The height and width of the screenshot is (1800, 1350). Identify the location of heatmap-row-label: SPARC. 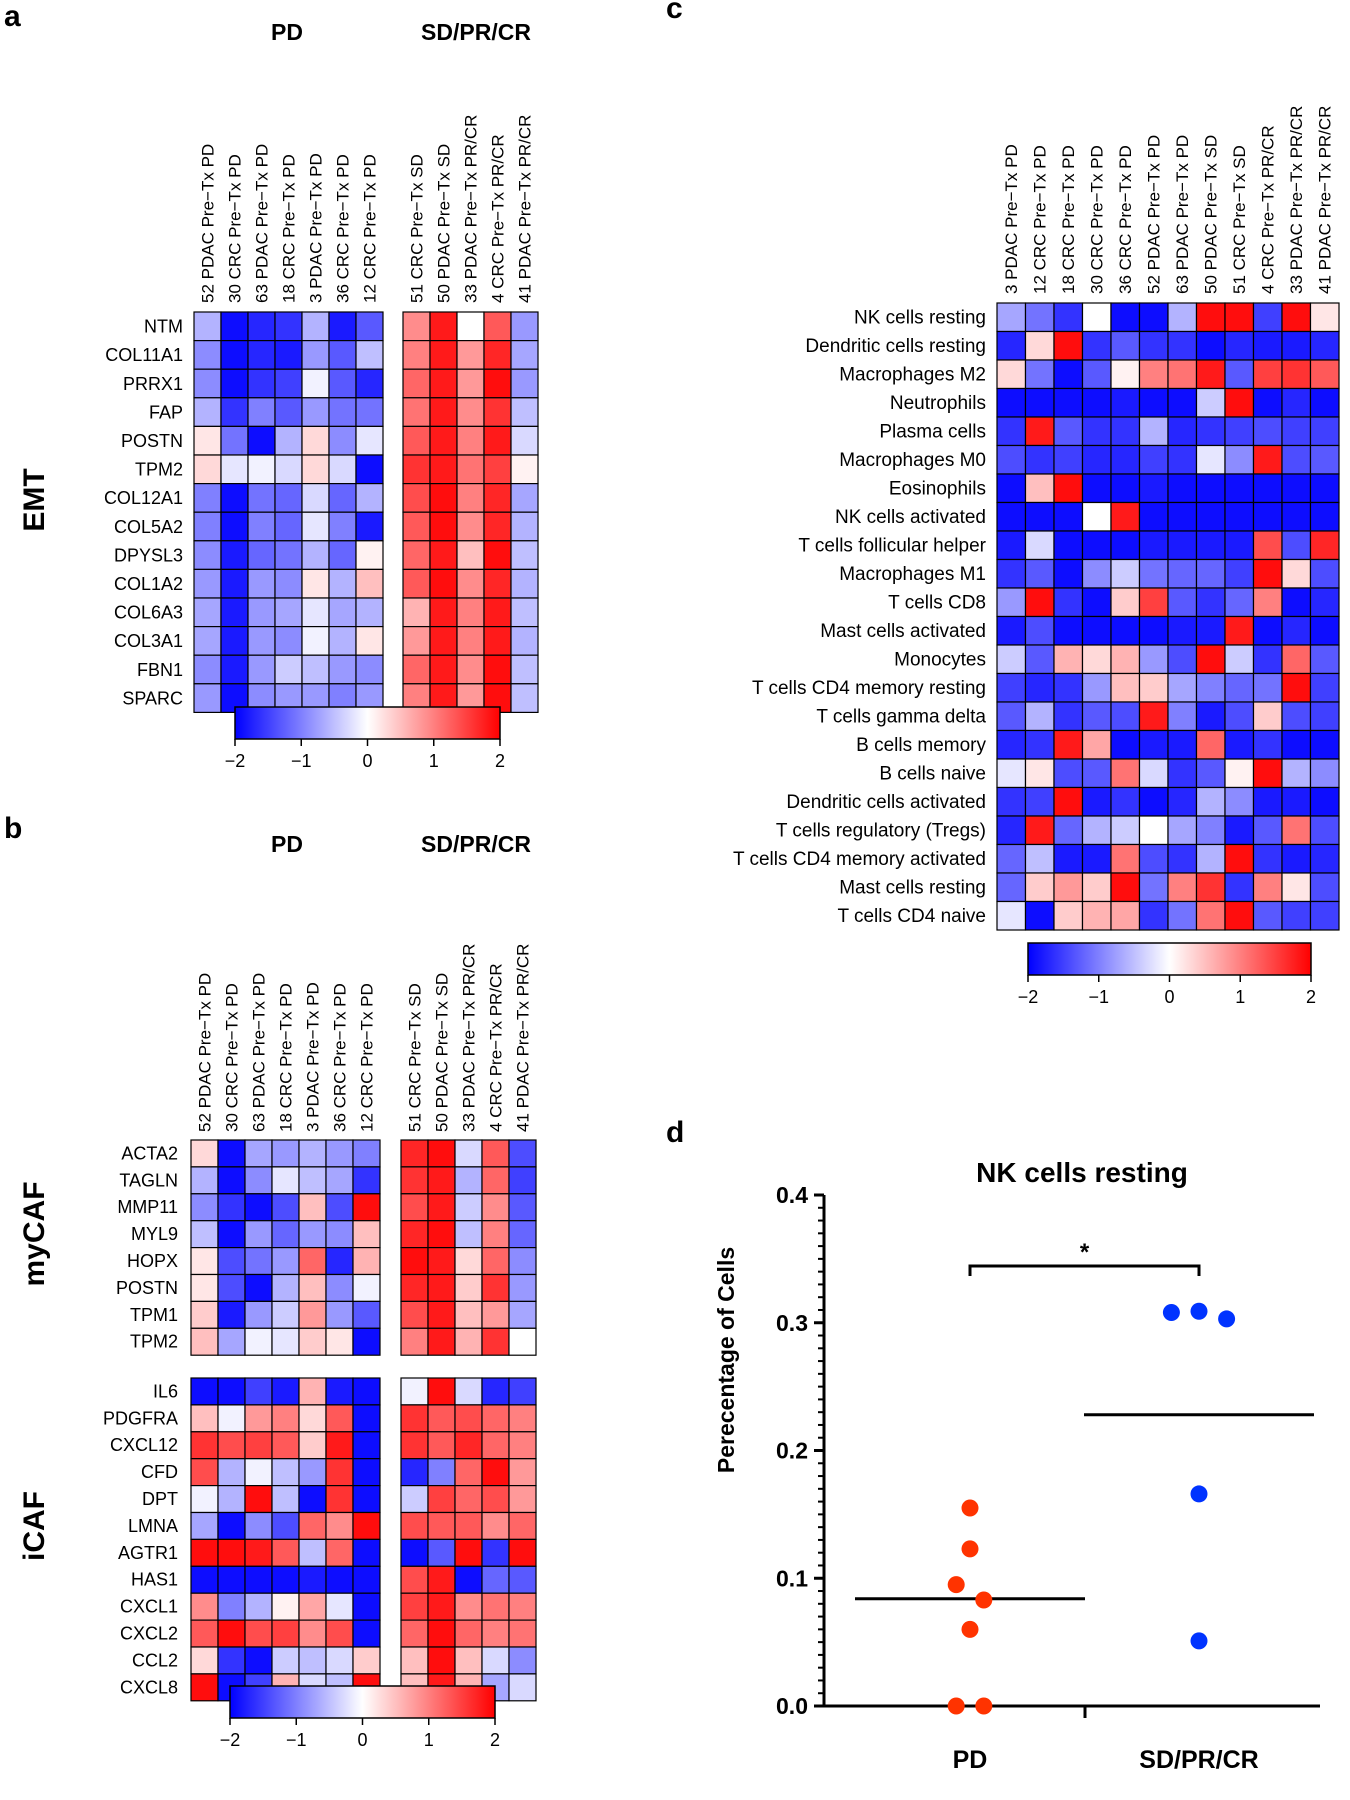
(152, 698).